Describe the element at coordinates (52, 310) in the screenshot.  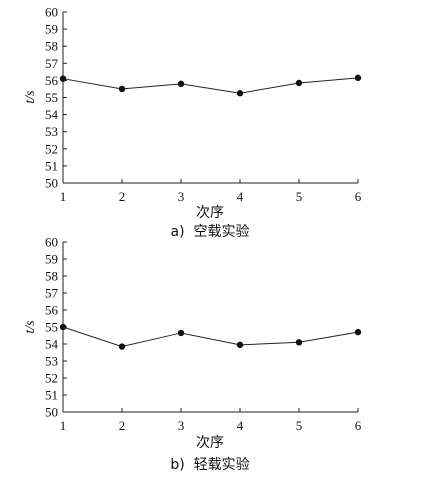
I see `chart-b-y-tick-label: 56` at that location.